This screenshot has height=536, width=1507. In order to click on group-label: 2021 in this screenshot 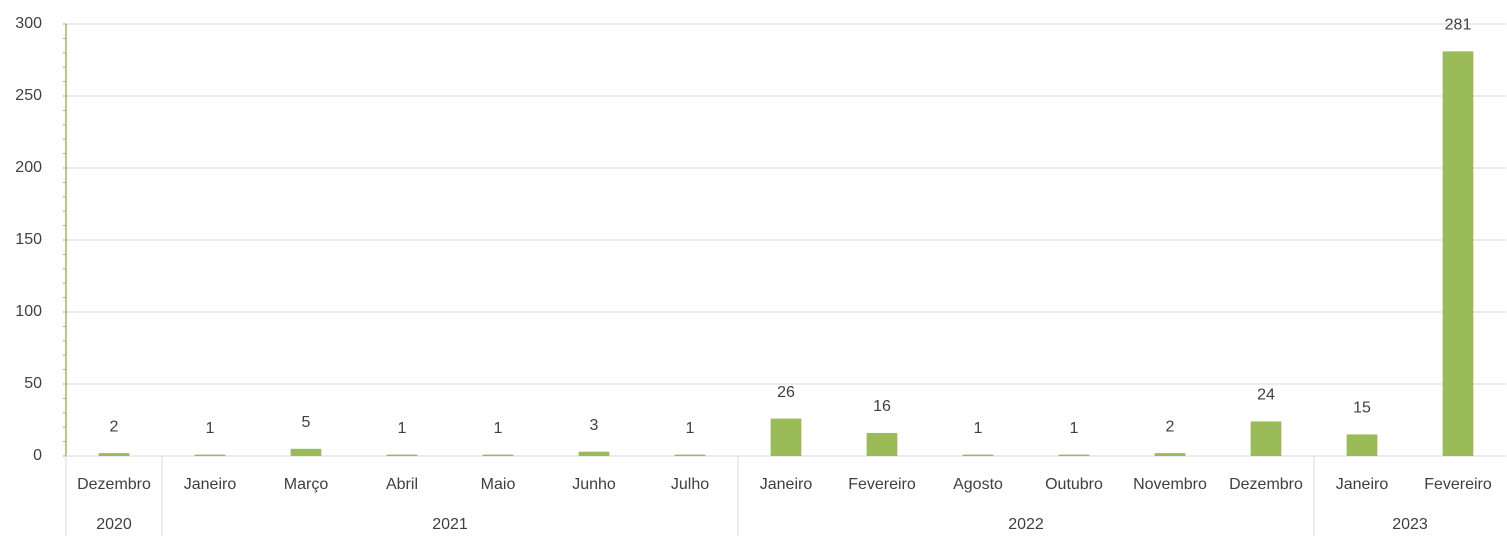, I will do `click(450, 524)`.